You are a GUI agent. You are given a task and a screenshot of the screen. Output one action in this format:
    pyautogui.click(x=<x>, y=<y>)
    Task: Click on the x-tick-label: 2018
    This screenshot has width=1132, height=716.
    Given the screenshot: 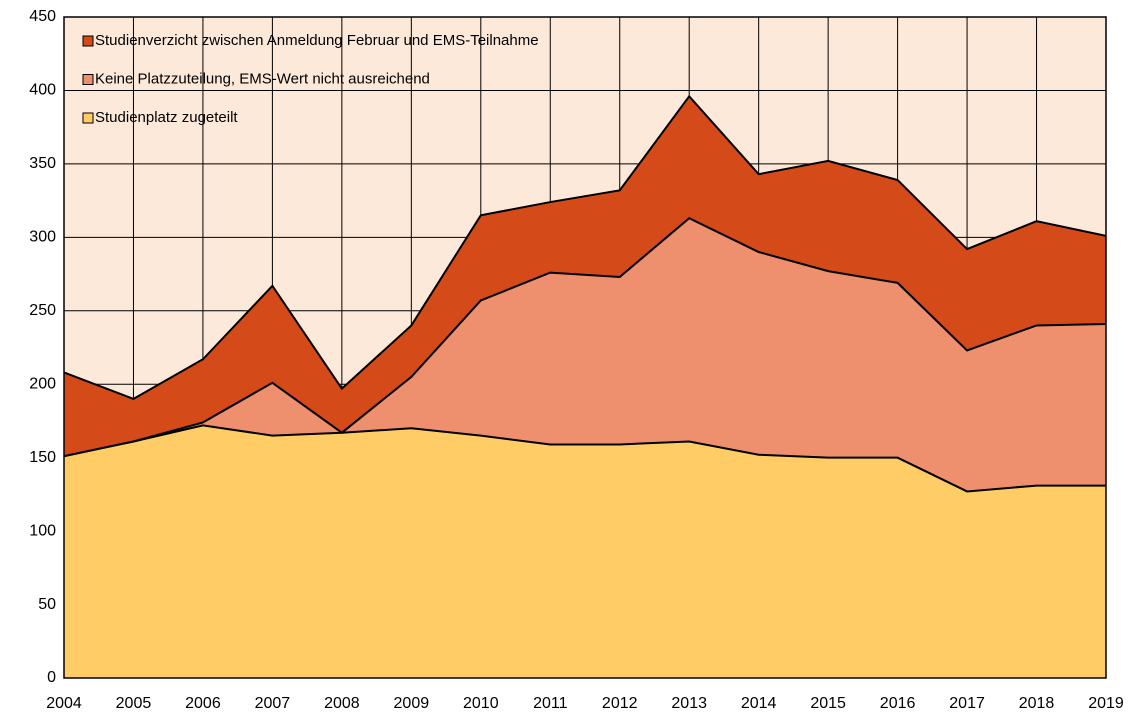 What is the action you would take?
    pyautogui.click(x=1037, y=703)
    